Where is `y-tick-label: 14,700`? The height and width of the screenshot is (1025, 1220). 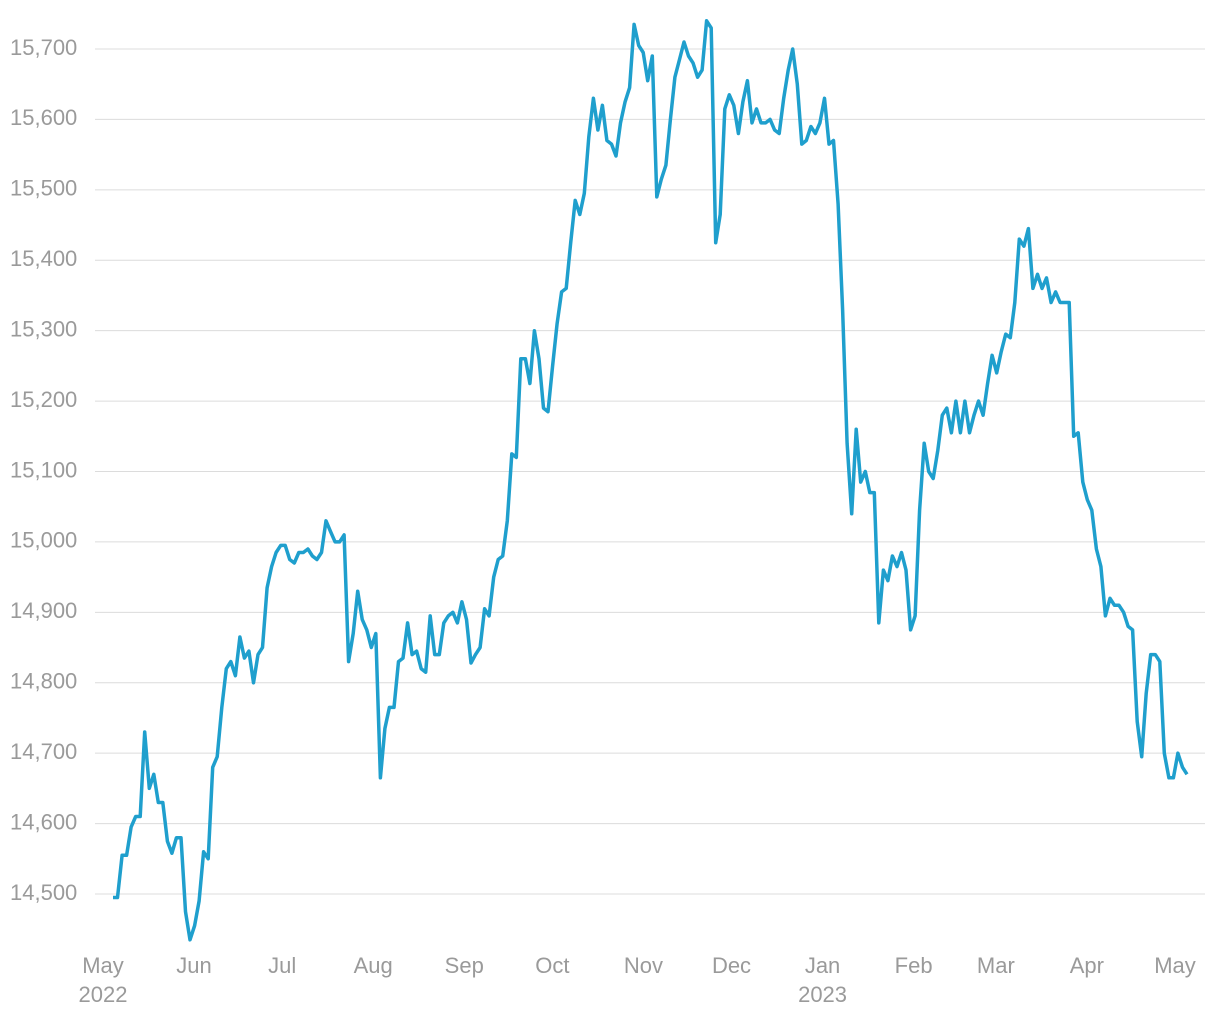
y-tick-label: 14,700 is located at coordinates (43, 751).